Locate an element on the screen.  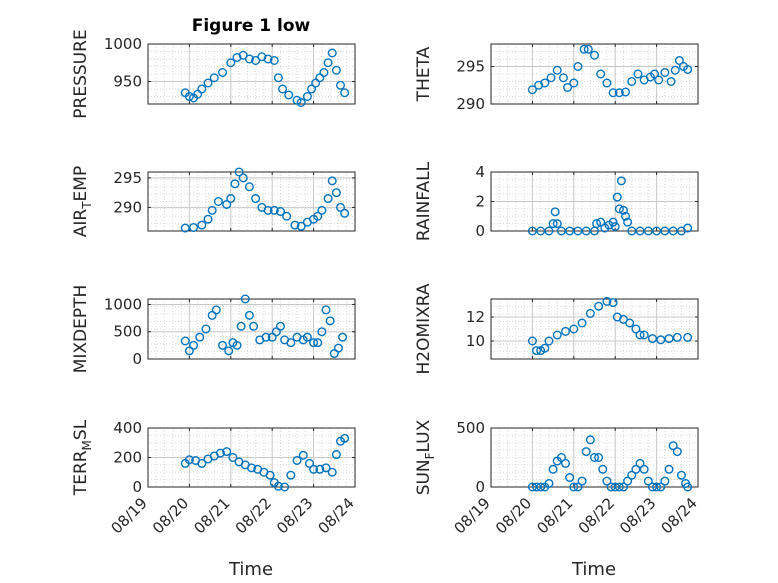
x-axis-label-right: Time is located at coordinates (593, 569).